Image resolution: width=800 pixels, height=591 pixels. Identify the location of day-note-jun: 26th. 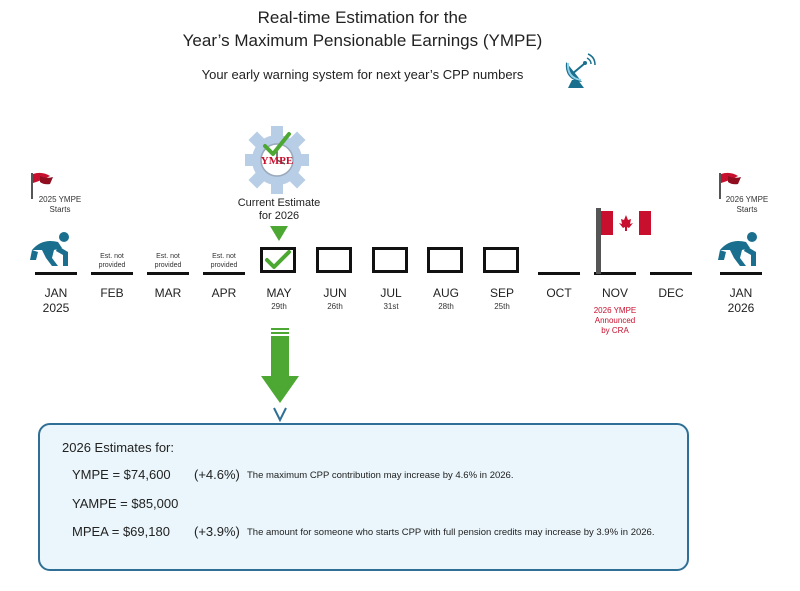
(335, 306).